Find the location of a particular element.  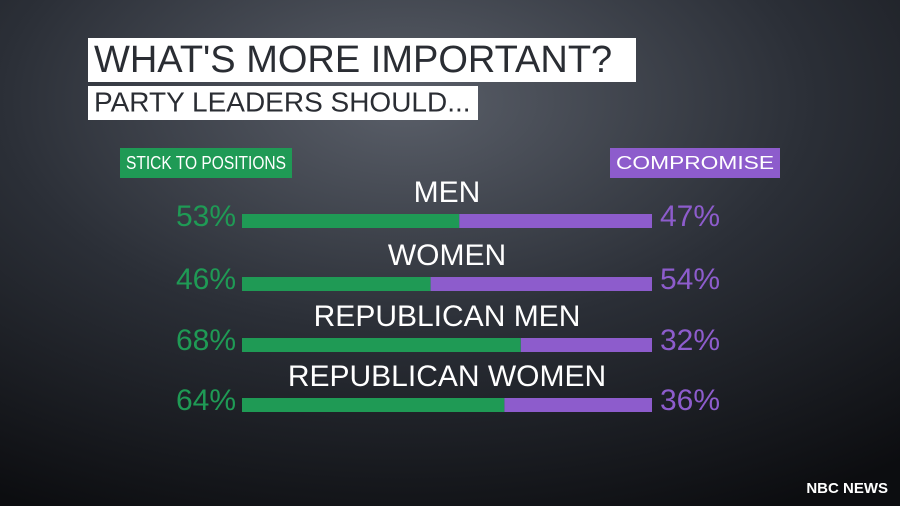

value-label: 68% is located at coordinates (206, 340).